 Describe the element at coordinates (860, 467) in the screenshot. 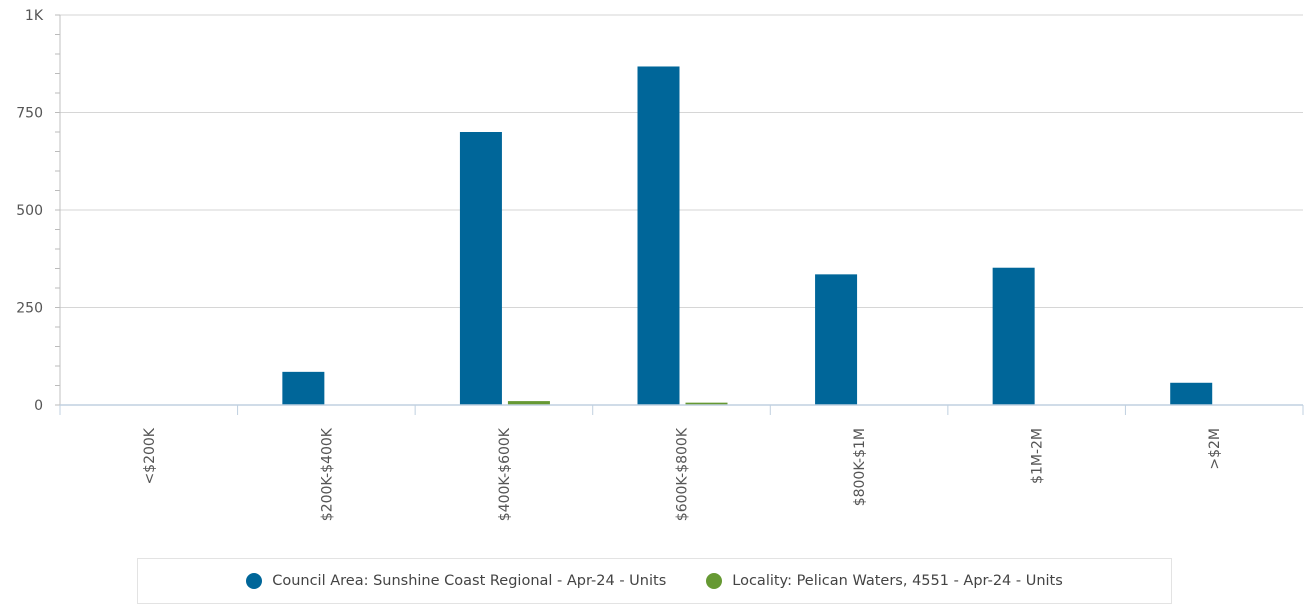

I see `x-tick-label: $800K-$1M` at that location.